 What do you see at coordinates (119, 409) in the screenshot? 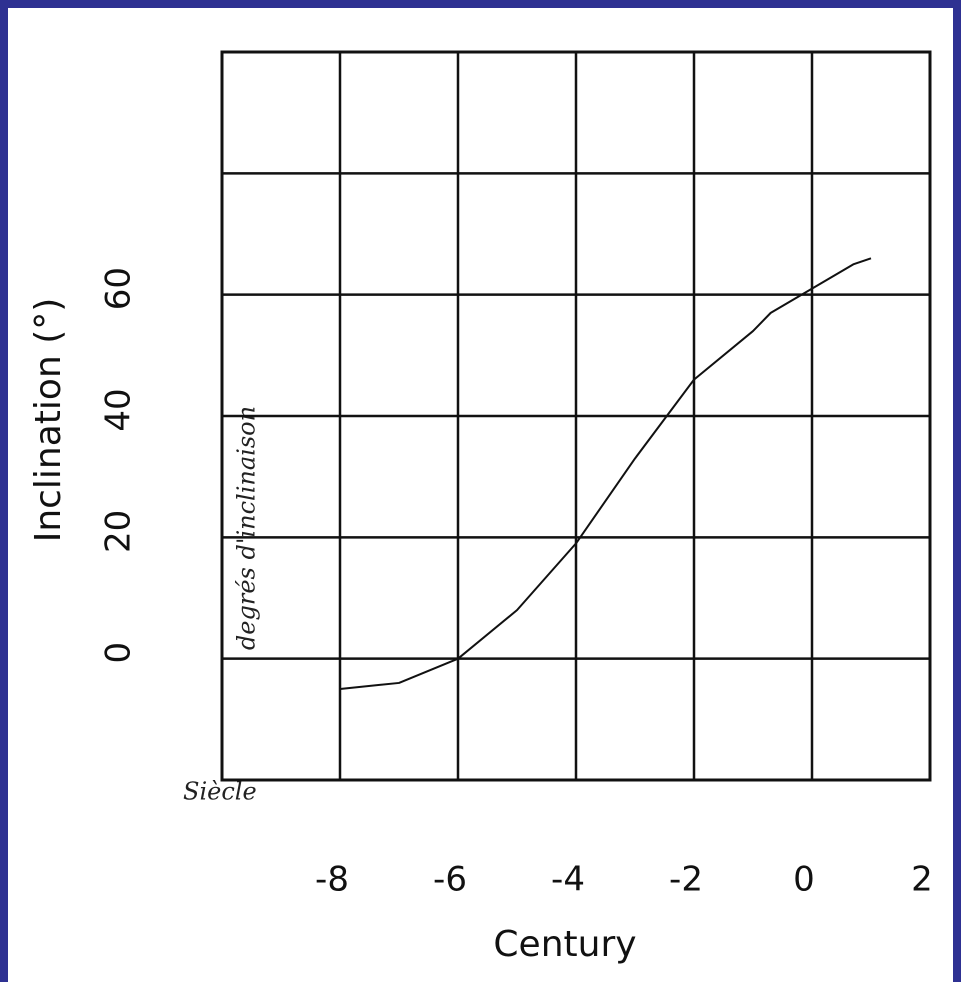
I see `y-tick-label: 40` at bounding box center [119, 409].